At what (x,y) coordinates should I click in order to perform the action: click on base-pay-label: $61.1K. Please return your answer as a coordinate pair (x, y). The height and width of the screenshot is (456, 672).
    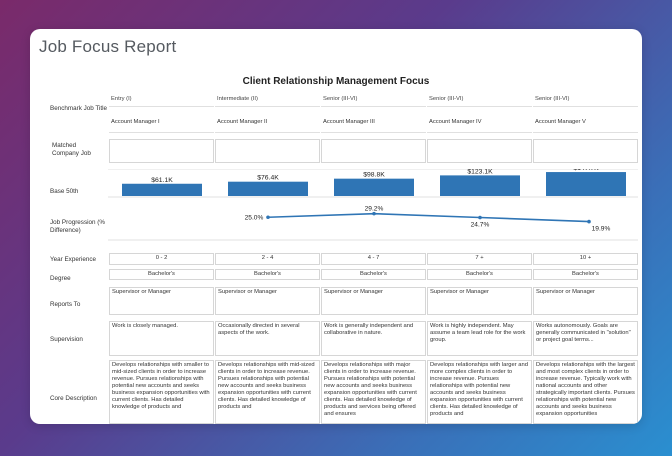
    Looking at the image, I should click on (162, 180).